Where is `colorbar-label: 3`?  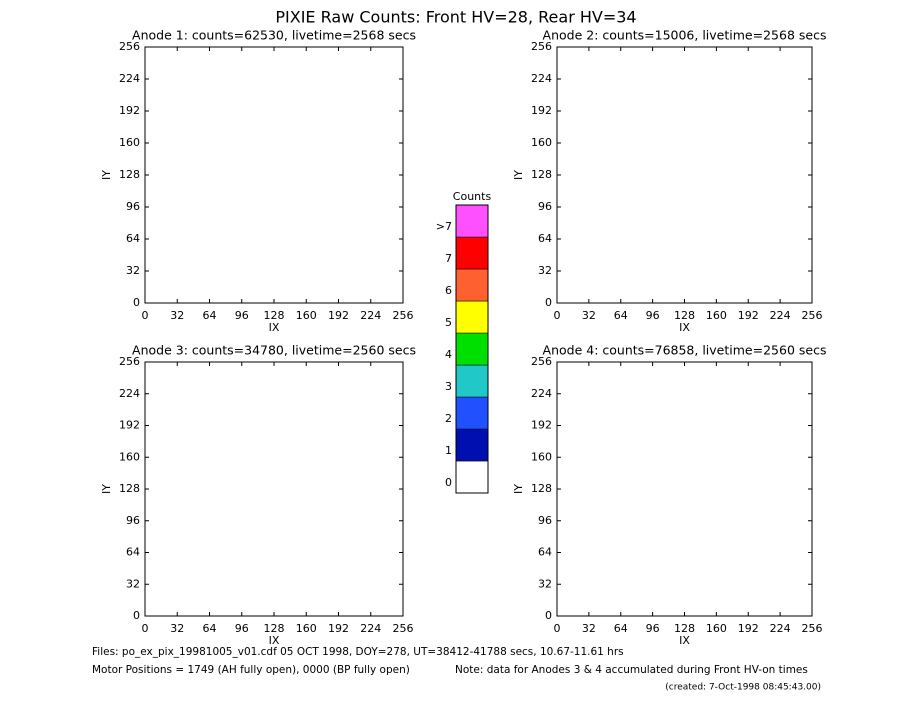
colorbar-label: 3 is located at coordinates (448, 386).